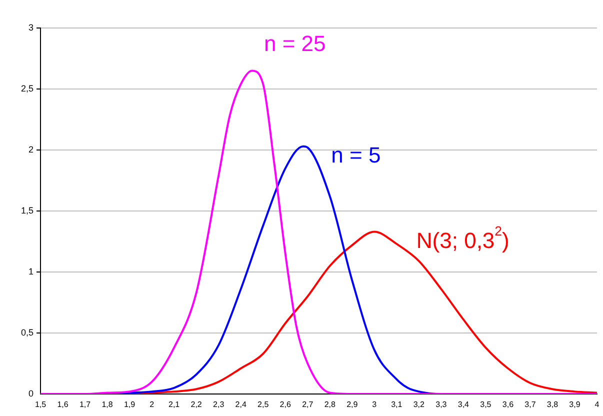 The image size is (603, 416). Describe the element at coordinates (31, 149) in the screenshot. I see `y-tick-label: 2` at that location.